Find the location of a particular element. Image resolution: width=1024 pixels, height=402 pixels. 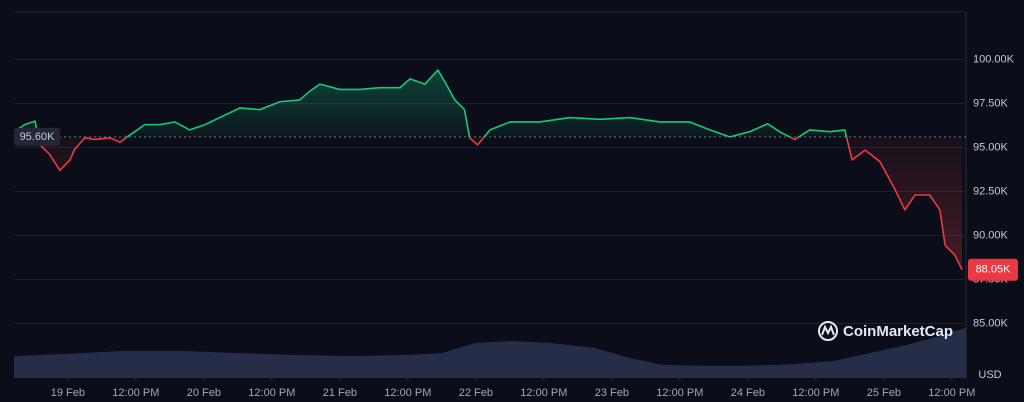

y-tick-label: 95.00K is located at coordinates (991, 147).